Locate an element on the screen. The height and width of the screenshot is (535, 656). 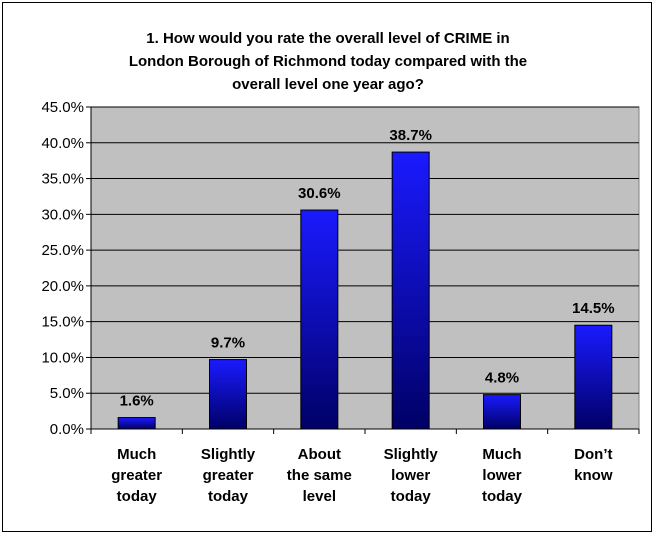
data-label: 9.7% is located at coordinates (228, 343).